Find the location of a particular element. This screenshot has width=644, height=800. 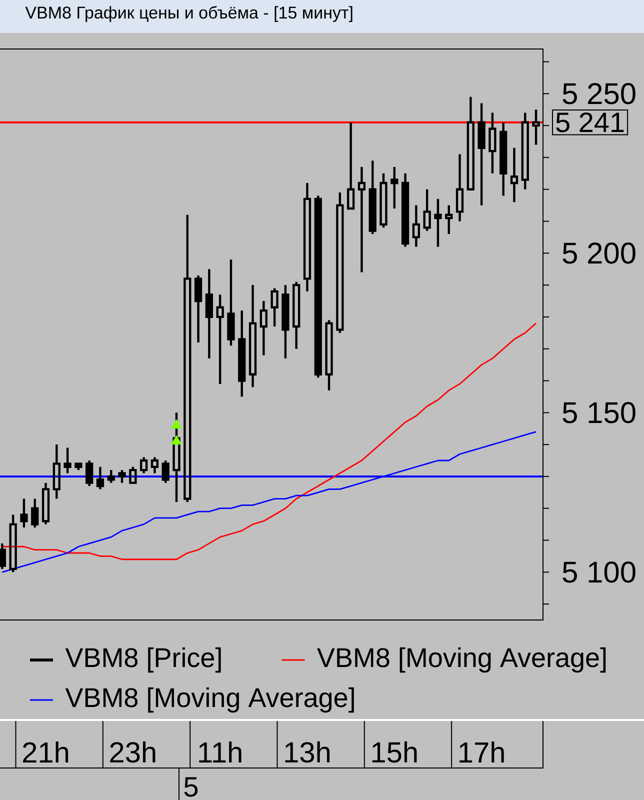

y-tick-label: 5 100 is located at coordinates (599, 572).